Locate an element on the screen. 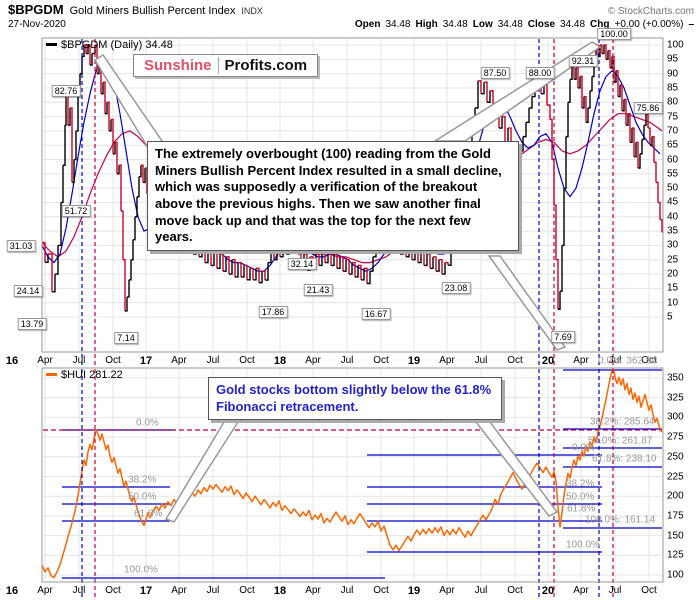 The height and width of the screenshot is (600, 700). x-axis-tick-label: 18 is located at coordinates (280, 591).